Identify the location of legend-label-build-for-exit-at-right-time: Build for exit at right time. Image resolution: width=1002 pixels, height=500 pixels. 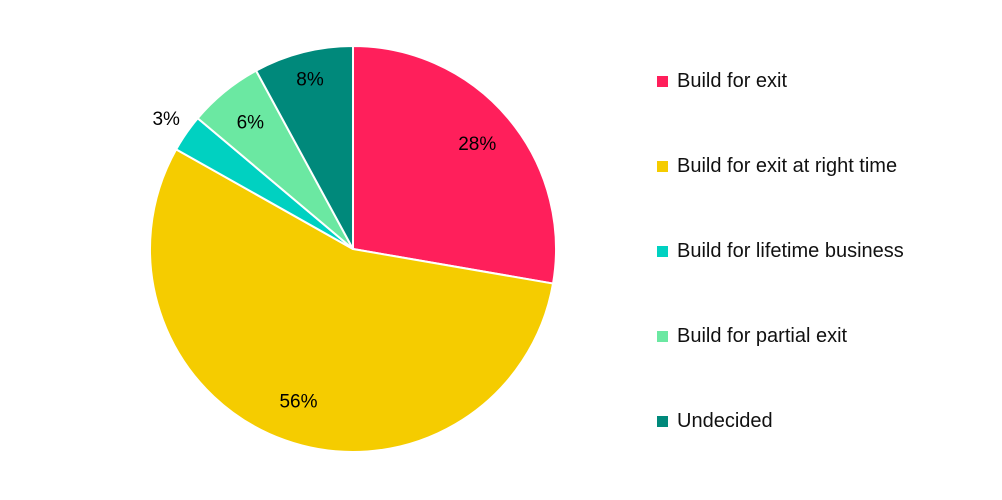
(787, 165).